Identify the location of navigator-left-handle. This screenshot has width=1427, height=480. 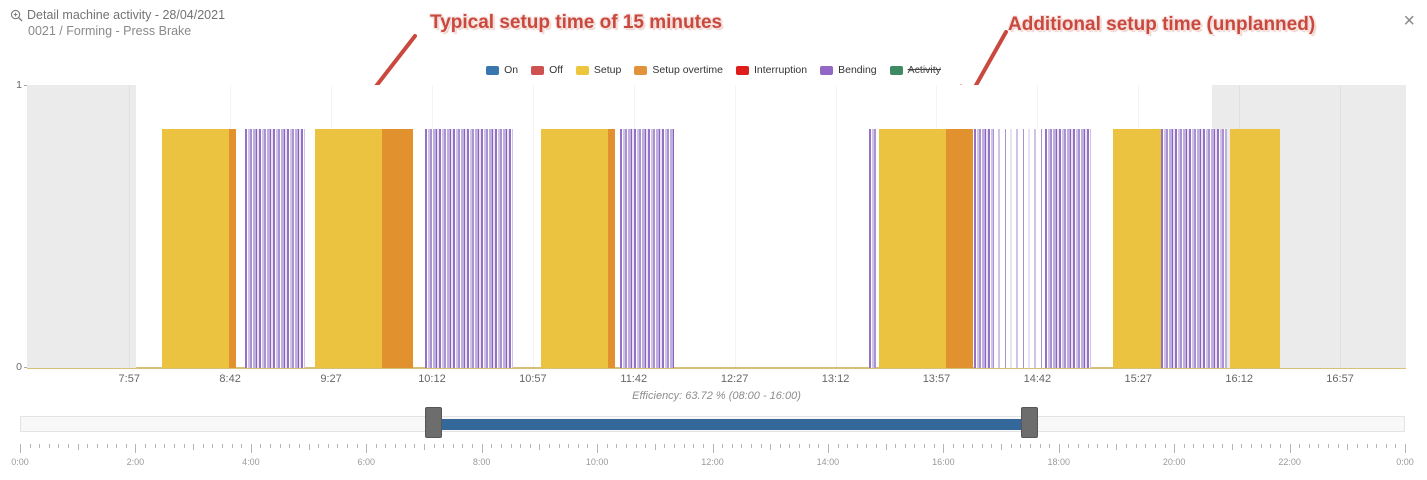
(434, 422).